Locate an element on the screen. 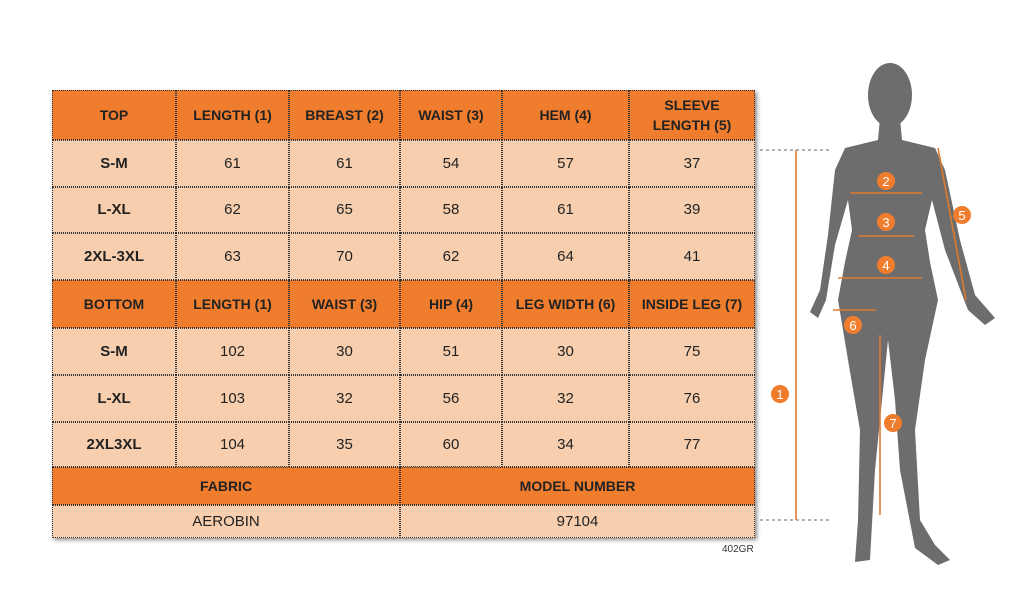 Image resolution: width=1024 pixels, height=592 pixels. measure-lines is located at coordinates (863, 334).